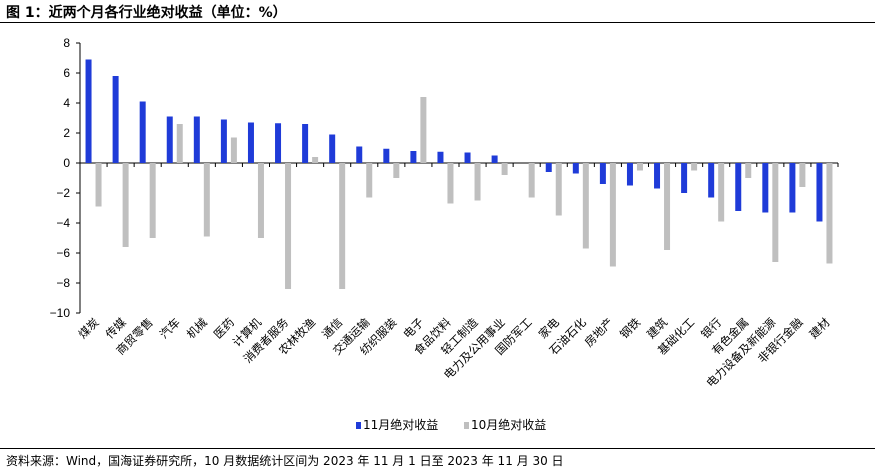 This screenshot has height=472, width=875. What do you see at coordinates (63, 223) in the screenshot?
I see `y-tick-label: −4` at bounding box center [63, 223].